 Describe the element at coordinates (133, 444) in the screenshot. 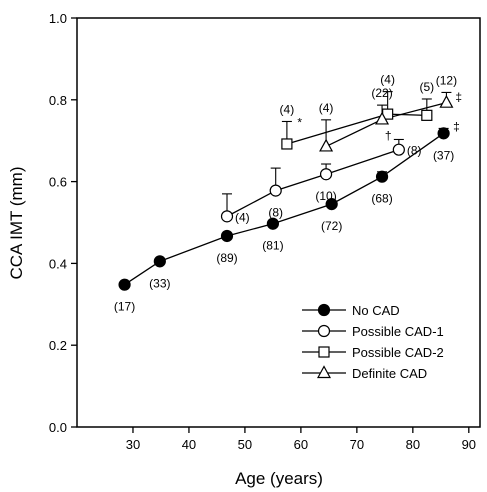

I see `x-tick-label: 30` at that location.